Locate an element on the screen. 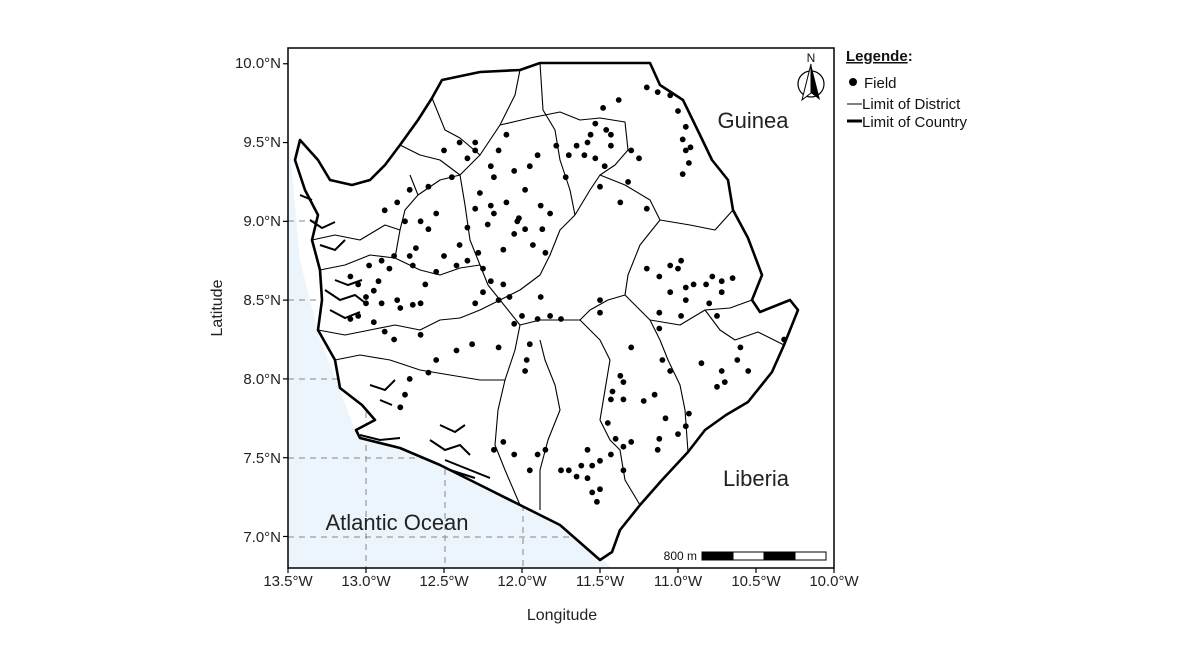 Image resolution: width=1201 pixels, height=651 pixels. place-label-ocean: Atlantic Ocean is located at coordinates (396, 522).